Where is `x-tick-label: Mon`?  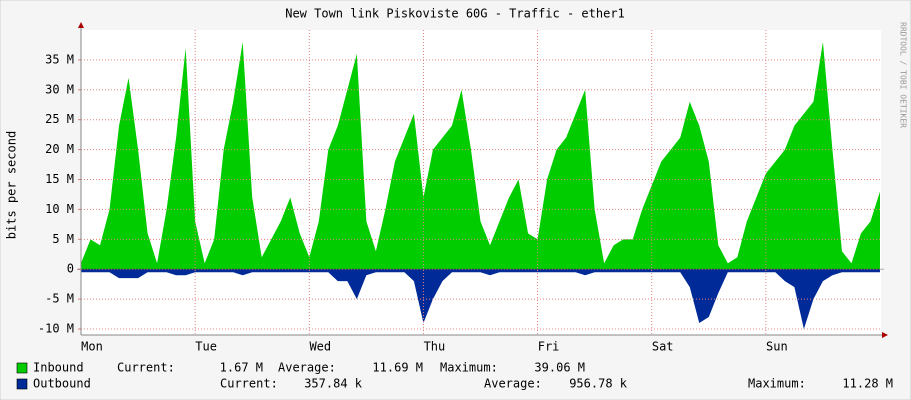 x-tick-label: Mon is located at coordinates (92, 347).